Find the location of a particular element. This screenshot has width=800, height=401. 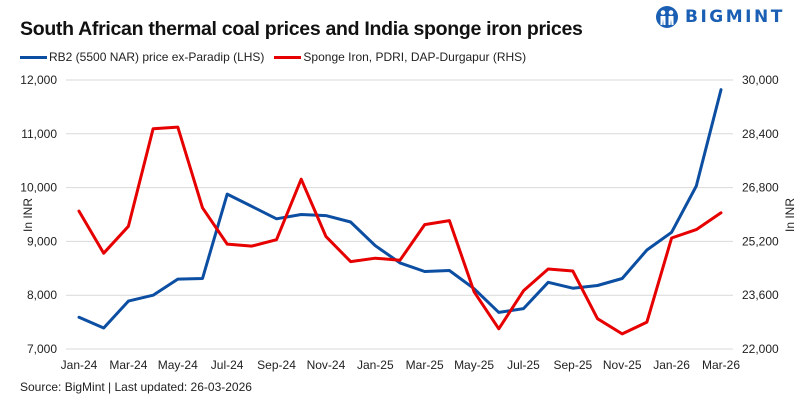

x-tick-label: Mar-24 is located at coordinates (128, 365).